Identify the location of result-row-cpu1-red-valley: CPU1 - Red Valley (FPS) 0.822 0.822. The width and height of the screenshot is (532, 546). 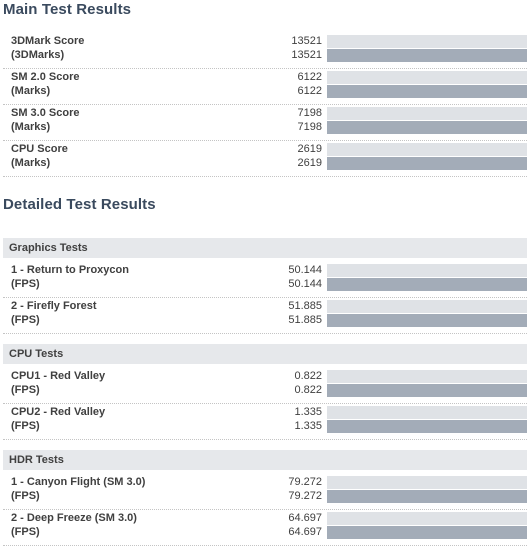
(265, 385).